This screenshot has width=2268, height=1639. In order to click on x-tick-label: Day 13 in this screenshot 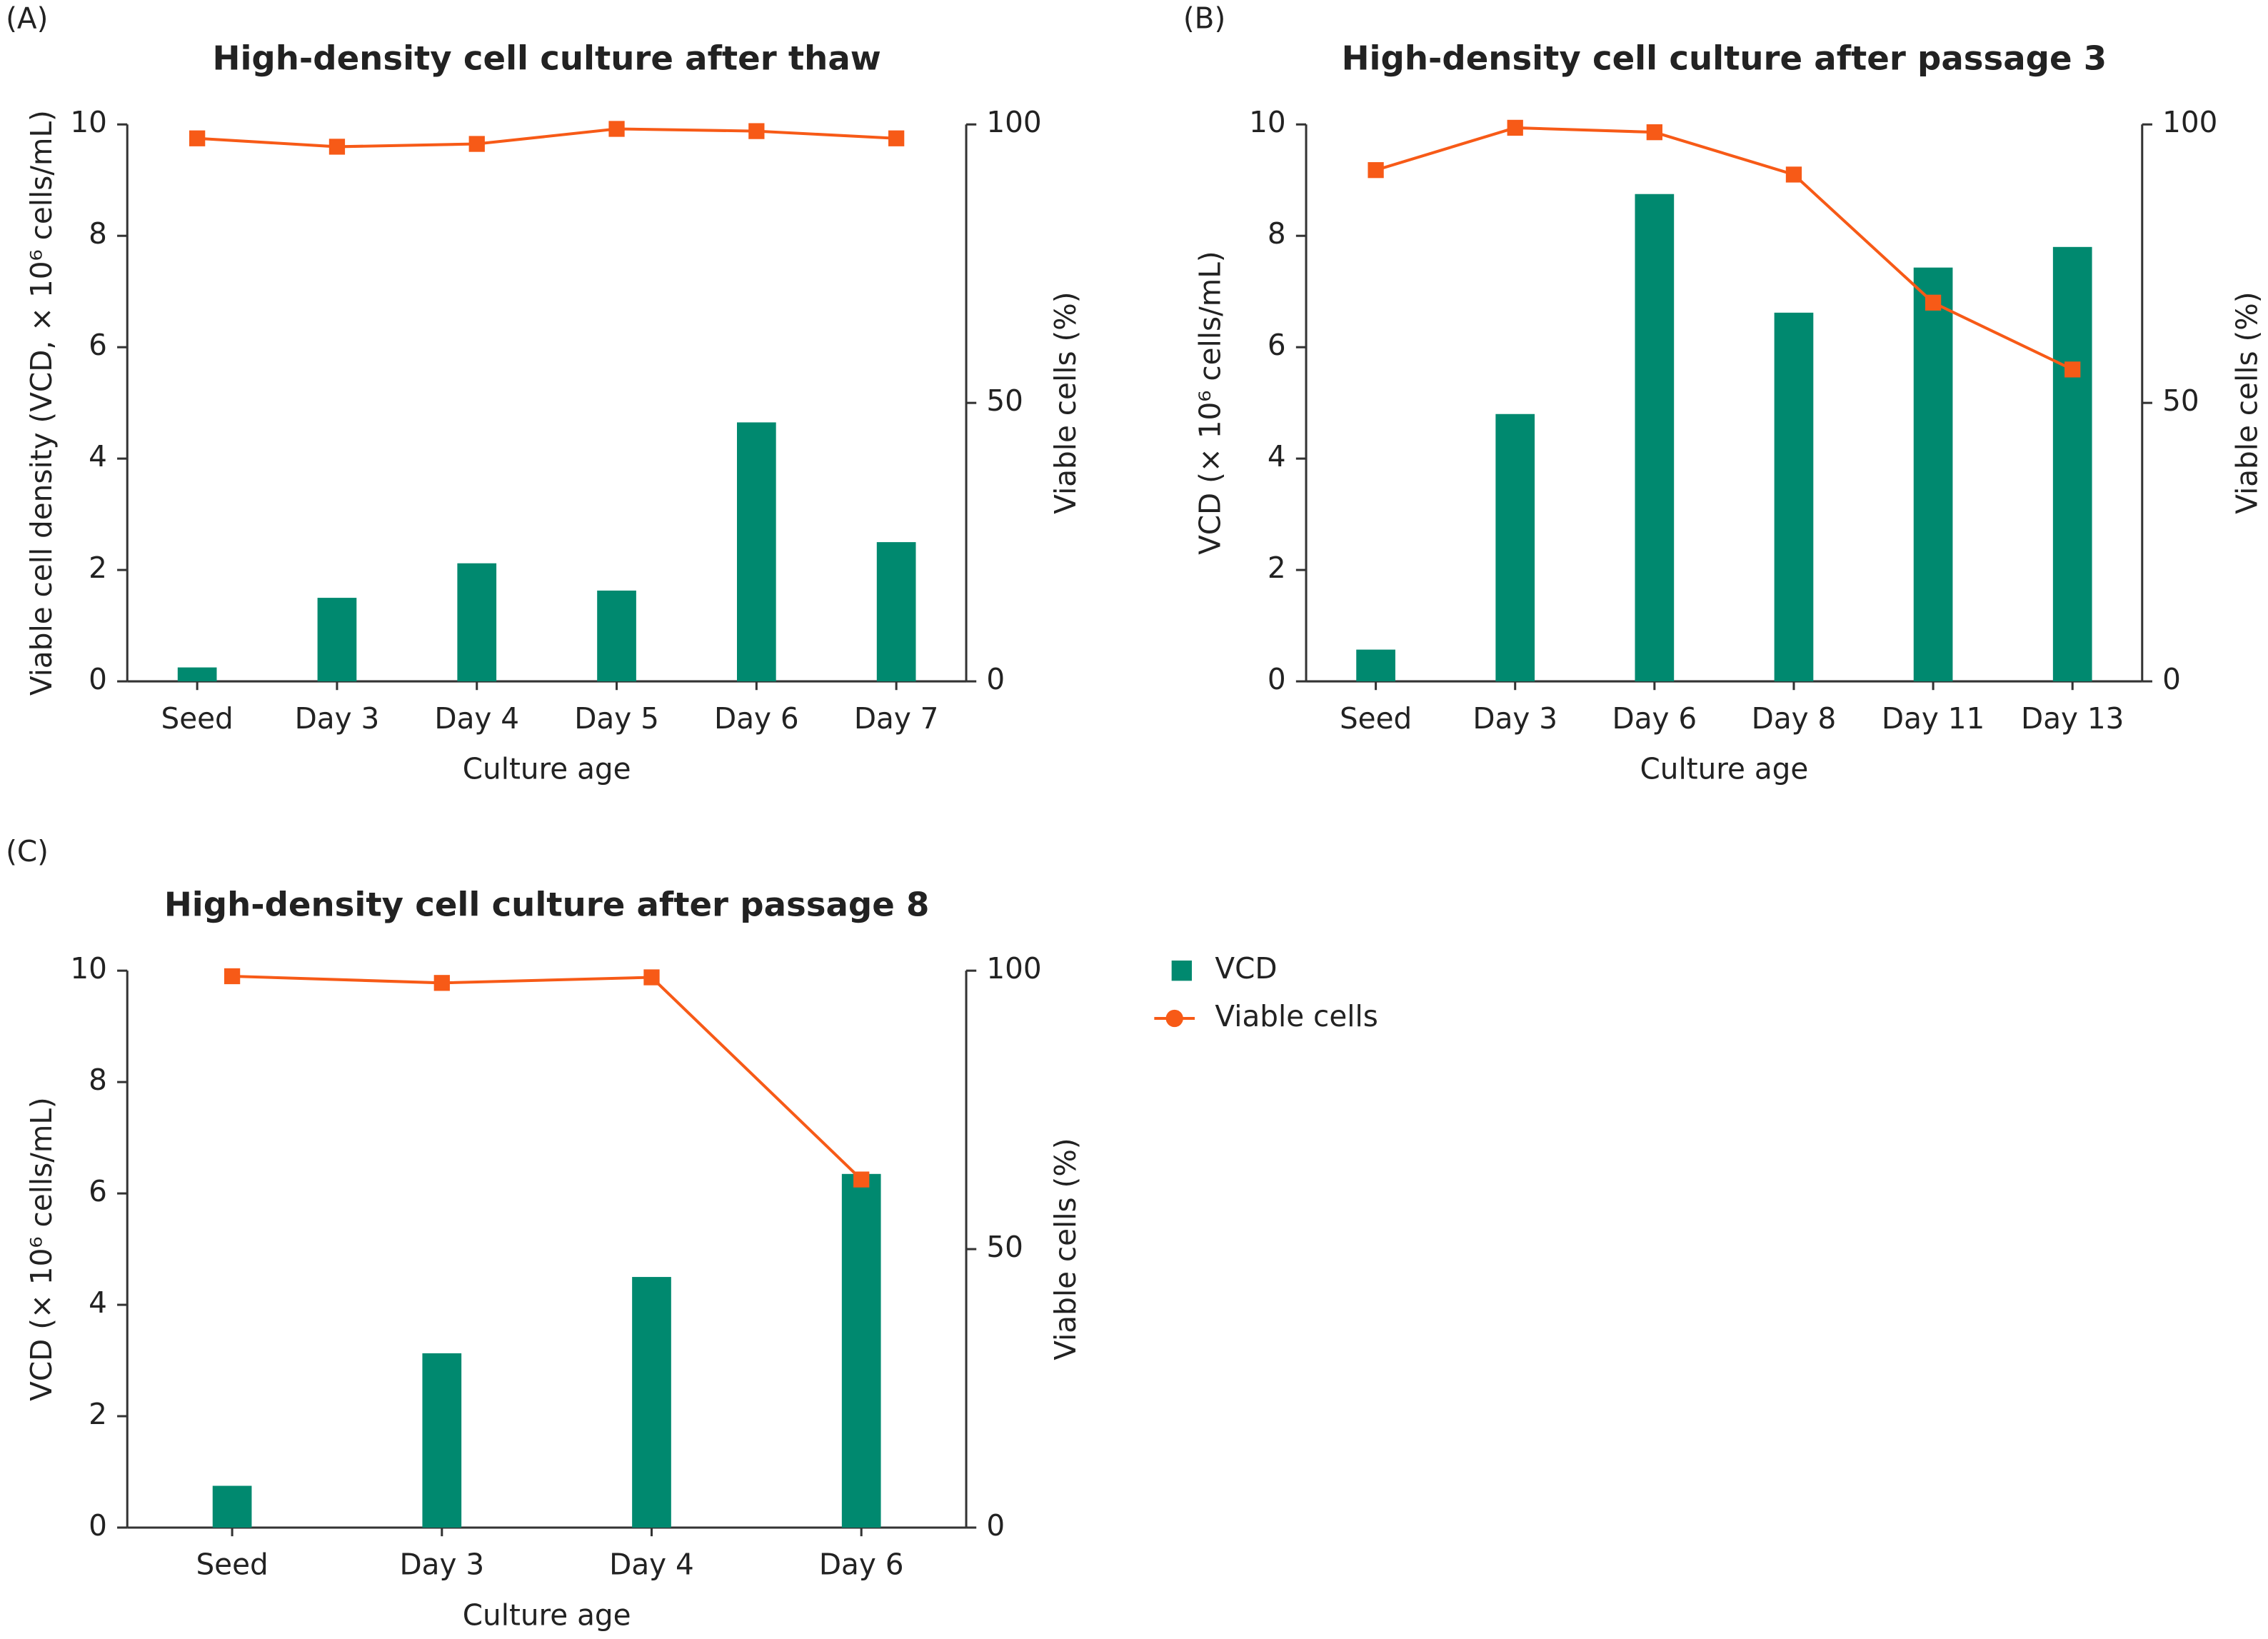, I will do `click(2072, 718)`.